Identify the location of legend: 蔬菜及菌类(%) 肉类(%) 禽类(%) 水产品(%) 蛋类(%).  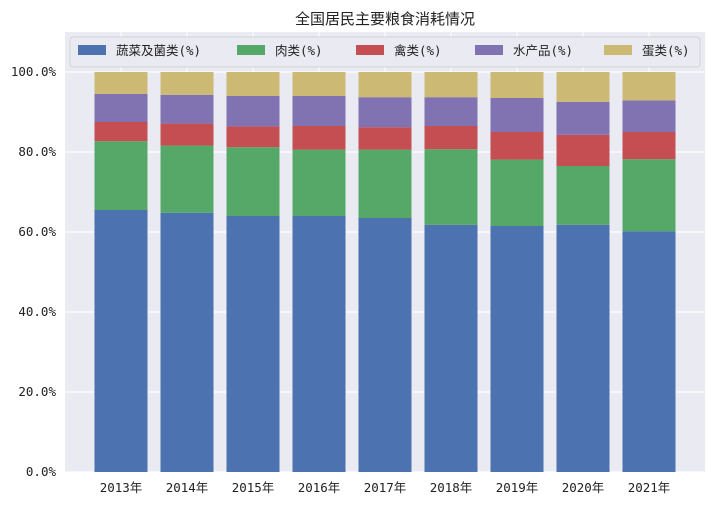
(385, 52).